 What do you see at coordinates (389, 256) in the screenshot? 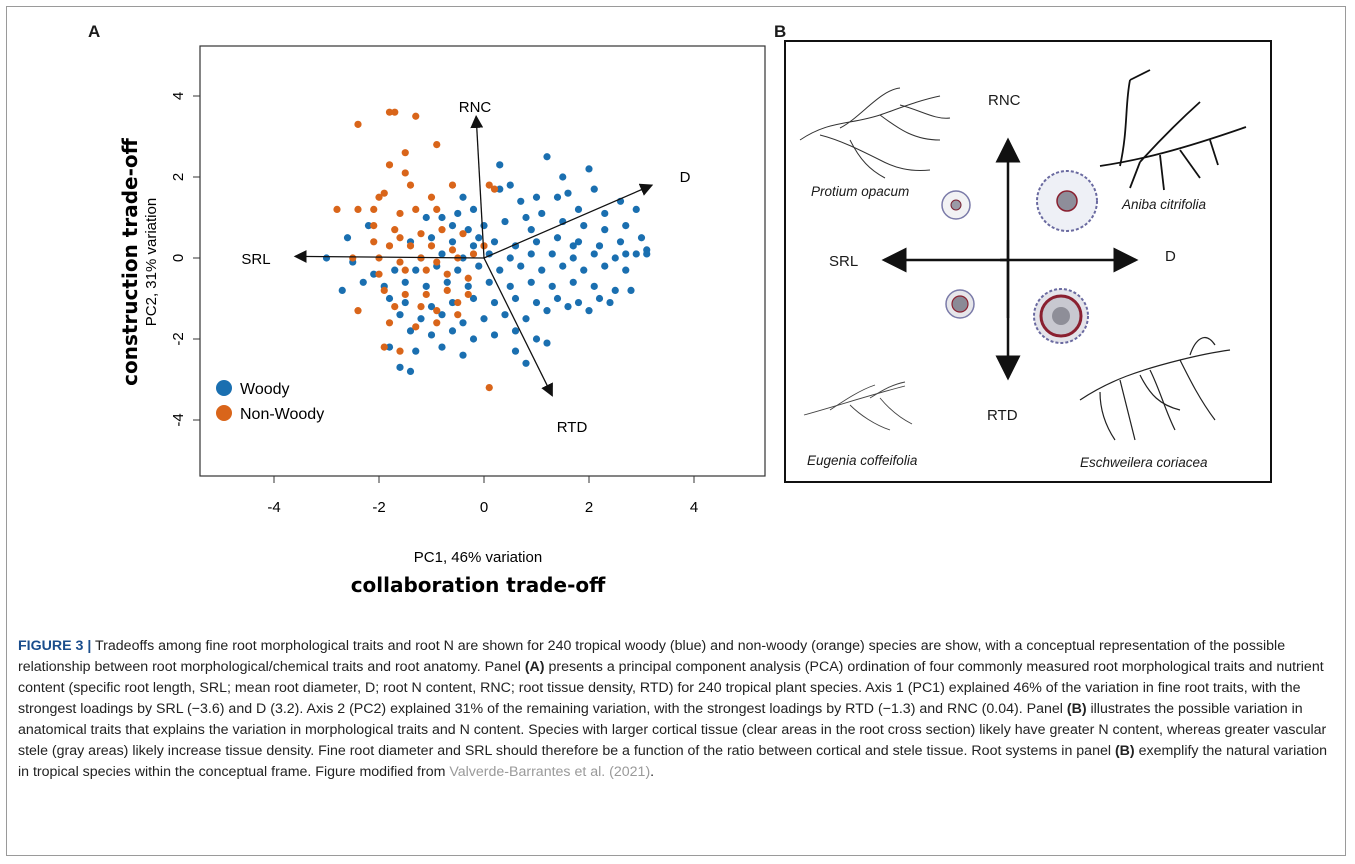
I see `vector-srl` at bounding box center [389, 256].